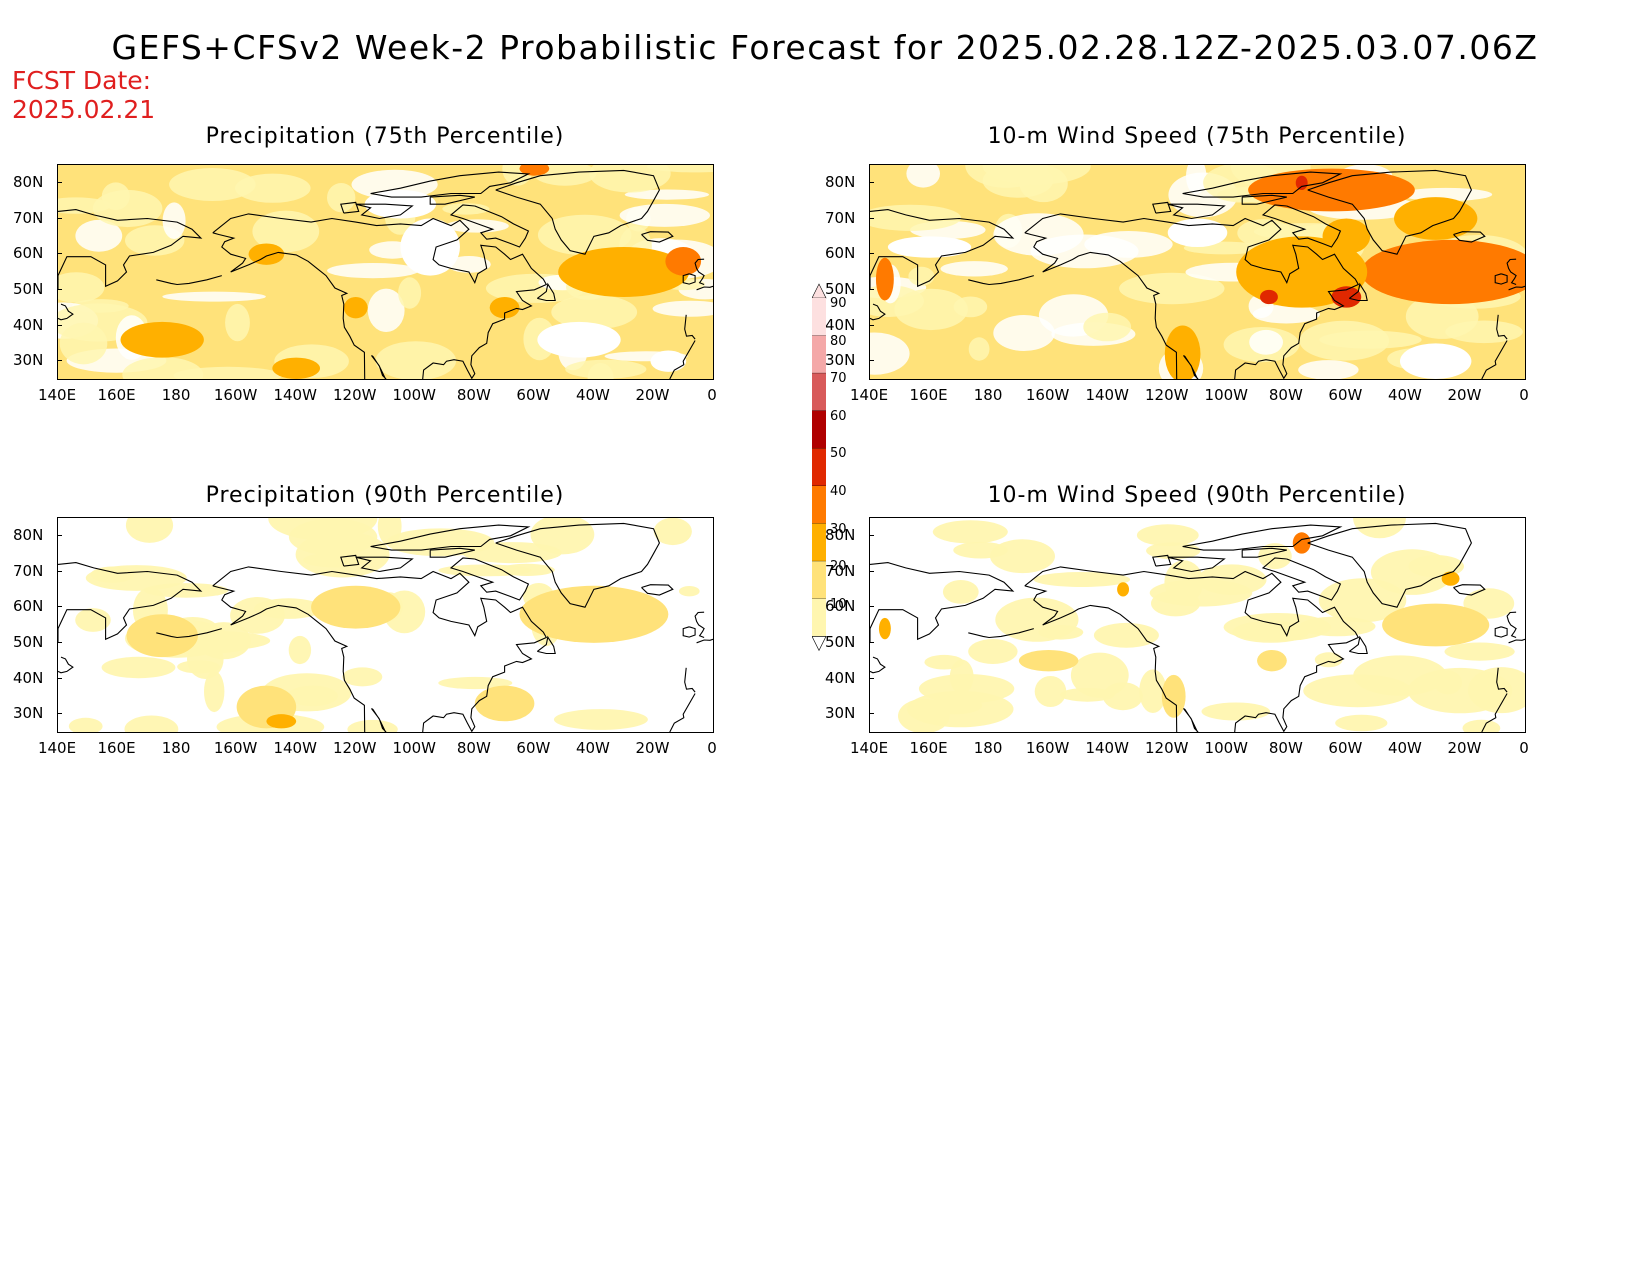  I want to click on longitude-tick-label: 140E, so click(869, 748).